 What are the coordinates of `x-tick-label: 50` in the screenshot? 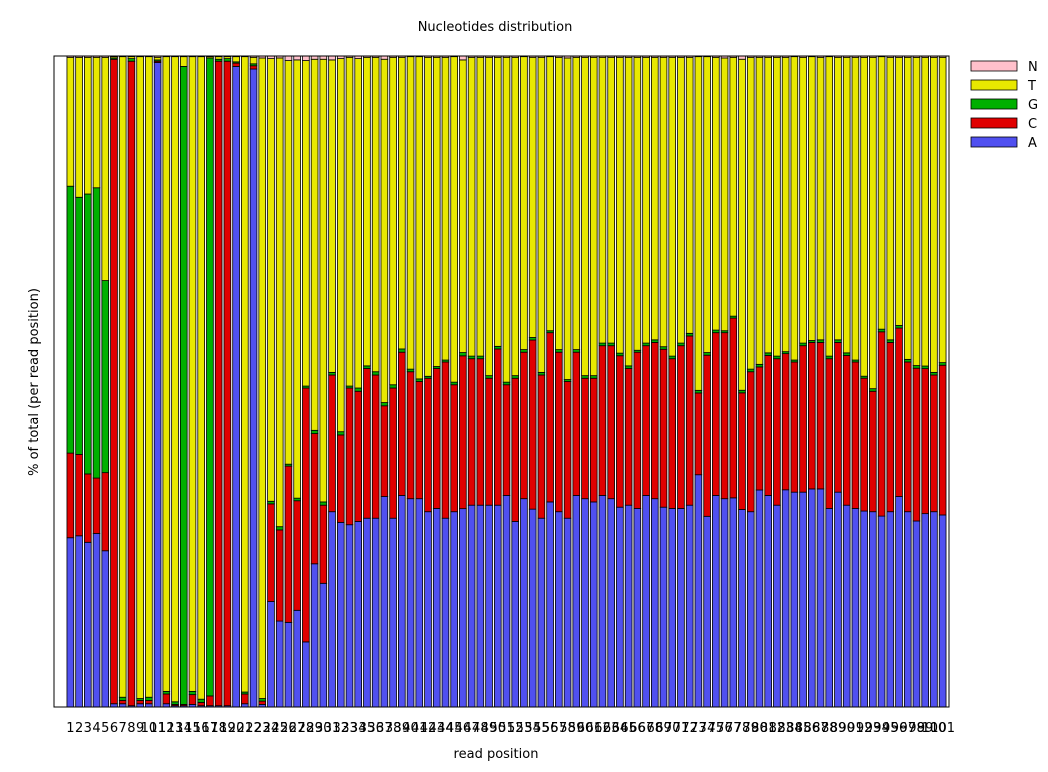 It's located at (498, 728).